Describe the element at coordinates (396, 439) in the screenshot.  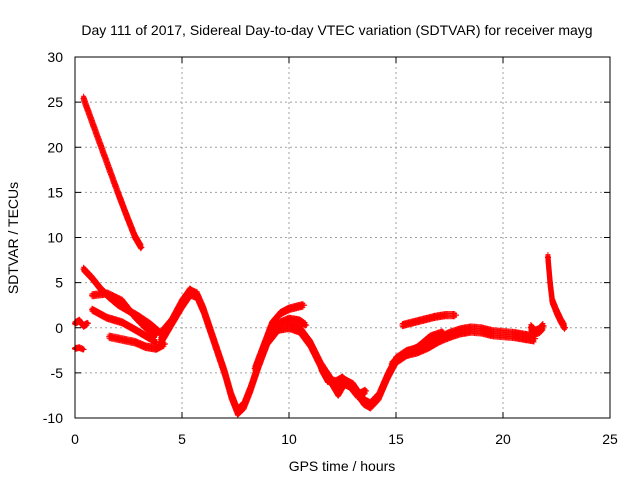
I see `x-tick-label: 15` at that location.